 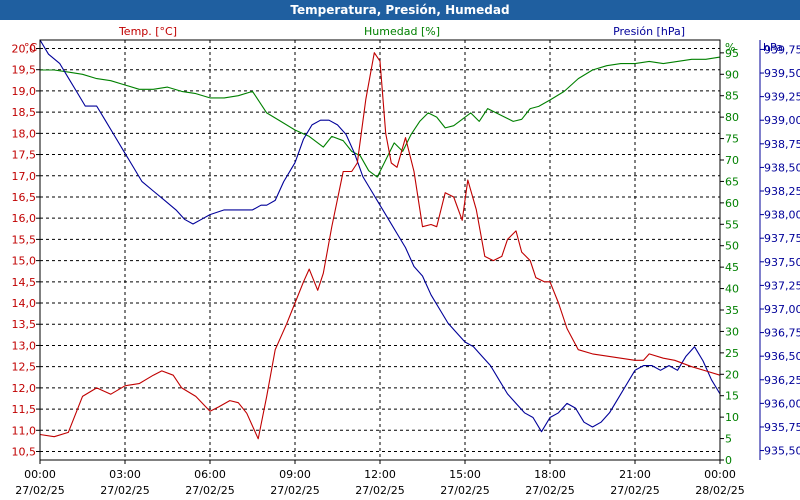 I want to click on pressure-tick-label: 937,25, so click(x=782, y=285).